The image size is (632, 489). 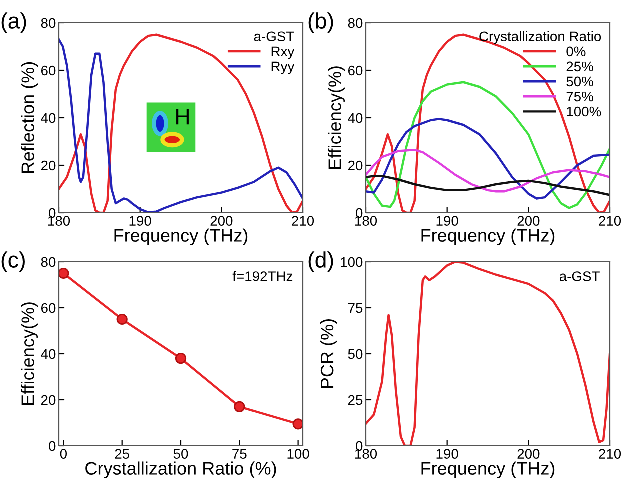 What do you see at coordinates (239, 454) in the screenshot?
I see `x-tick-label: 75` at bounding box center [239, 454].